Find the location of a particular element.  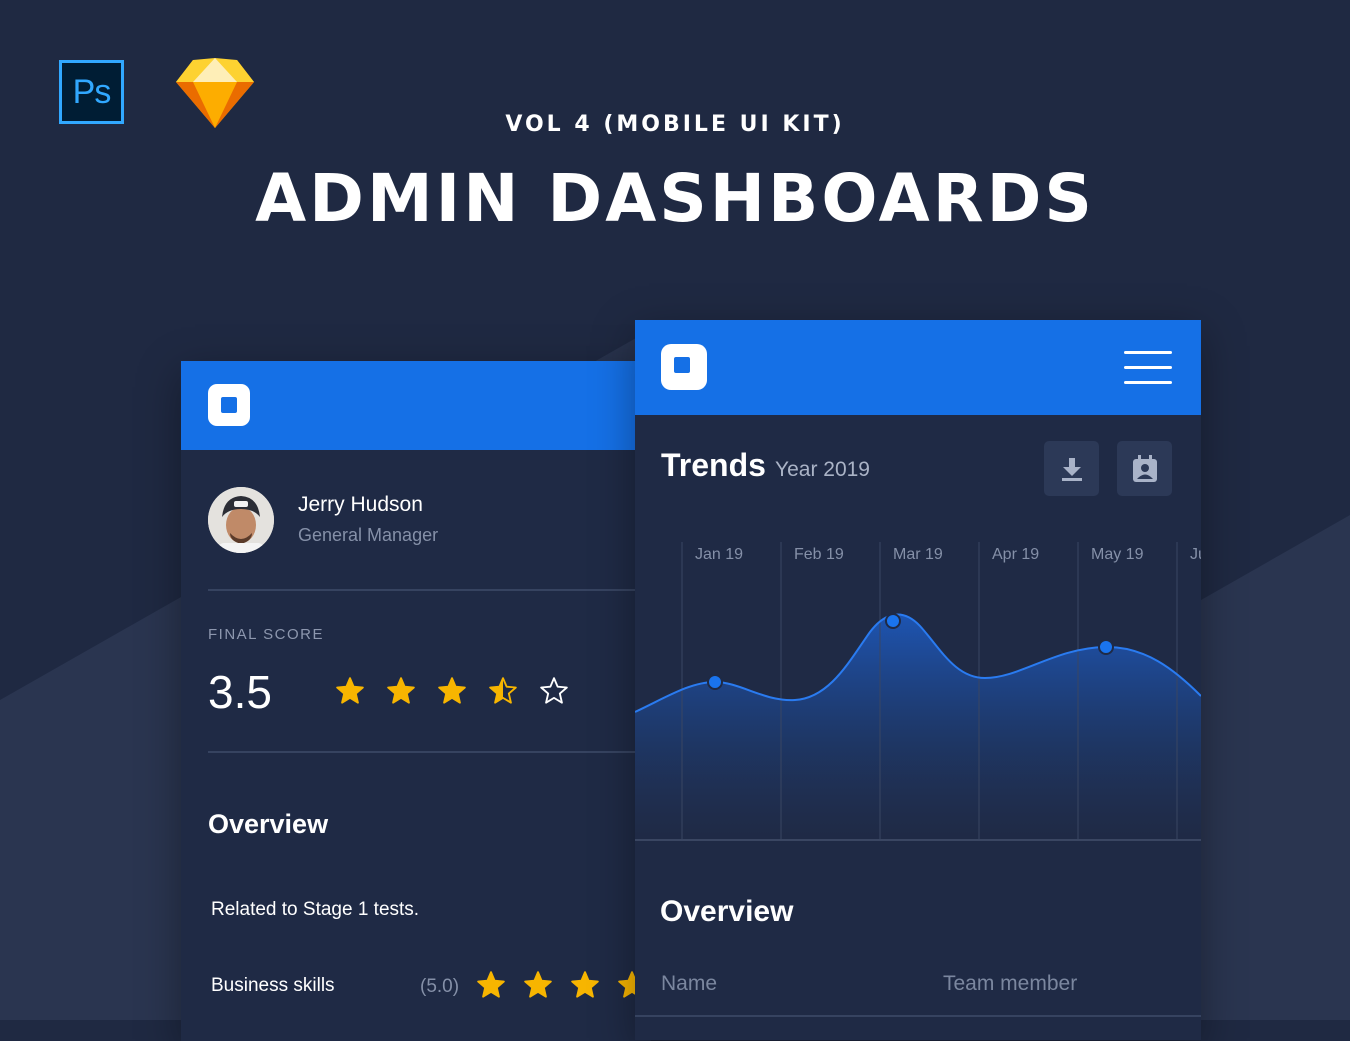

x-axis-label: Apr 19 is located at coordinates (1015, 554).